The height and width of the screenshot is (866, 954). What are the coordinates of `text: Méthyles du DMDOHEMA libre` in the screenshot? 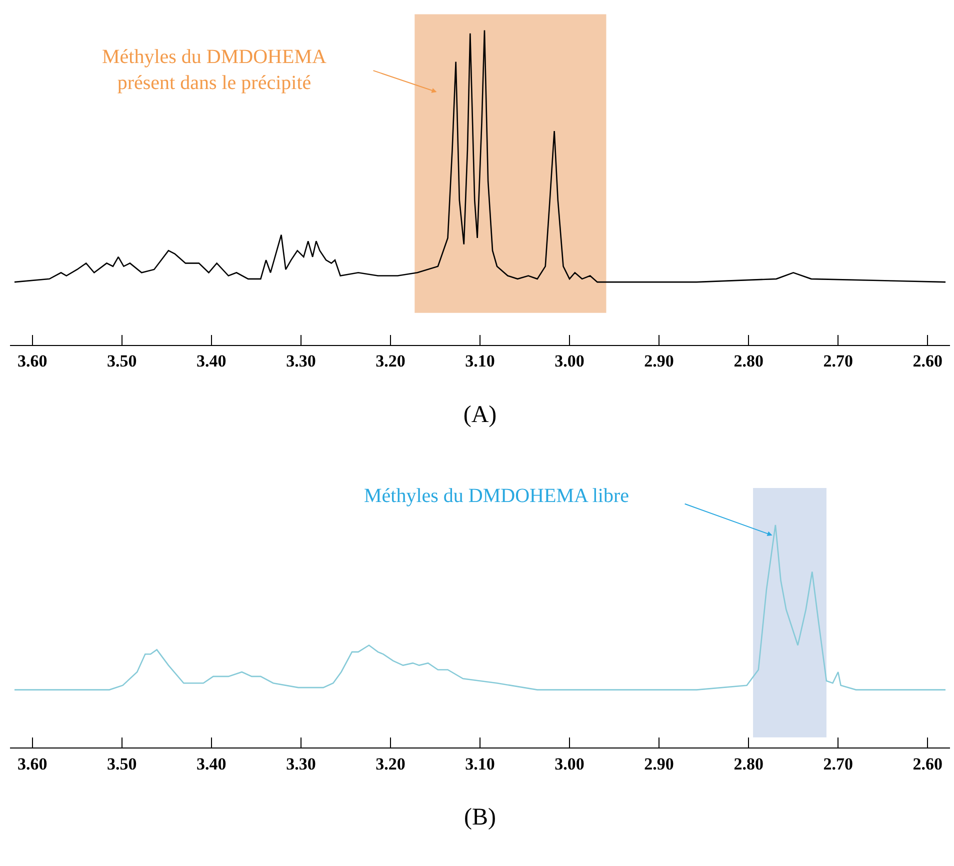 It's located at (497, 496).